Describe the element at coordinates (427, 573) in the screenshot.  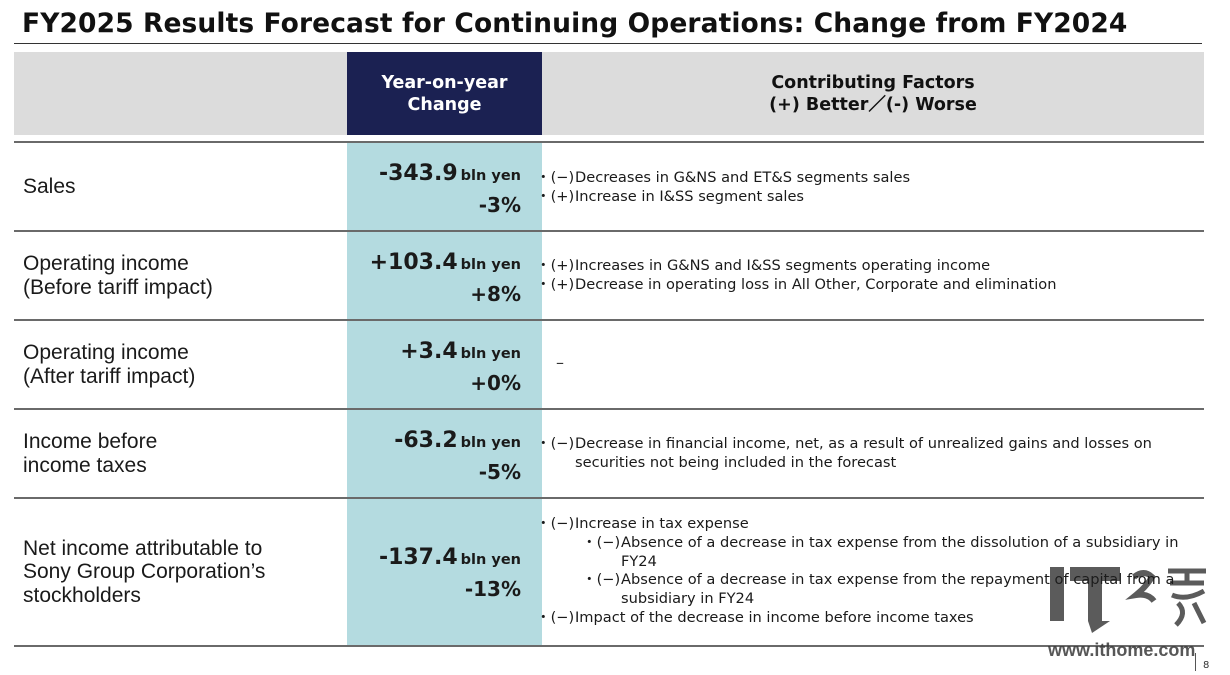
I see `yoy-value-net-income: -137.4 bln yen -13%` at that location.